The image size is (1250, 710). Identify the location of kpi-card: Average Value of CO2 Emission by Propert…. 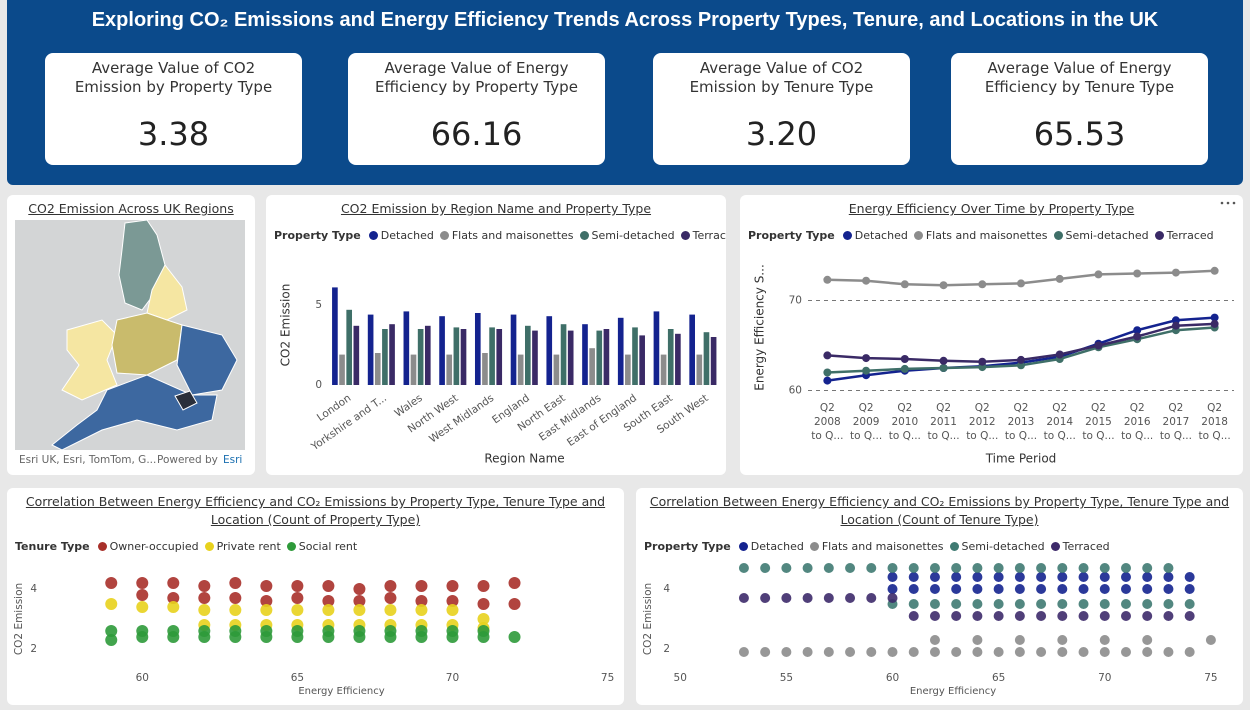
(173, 109).